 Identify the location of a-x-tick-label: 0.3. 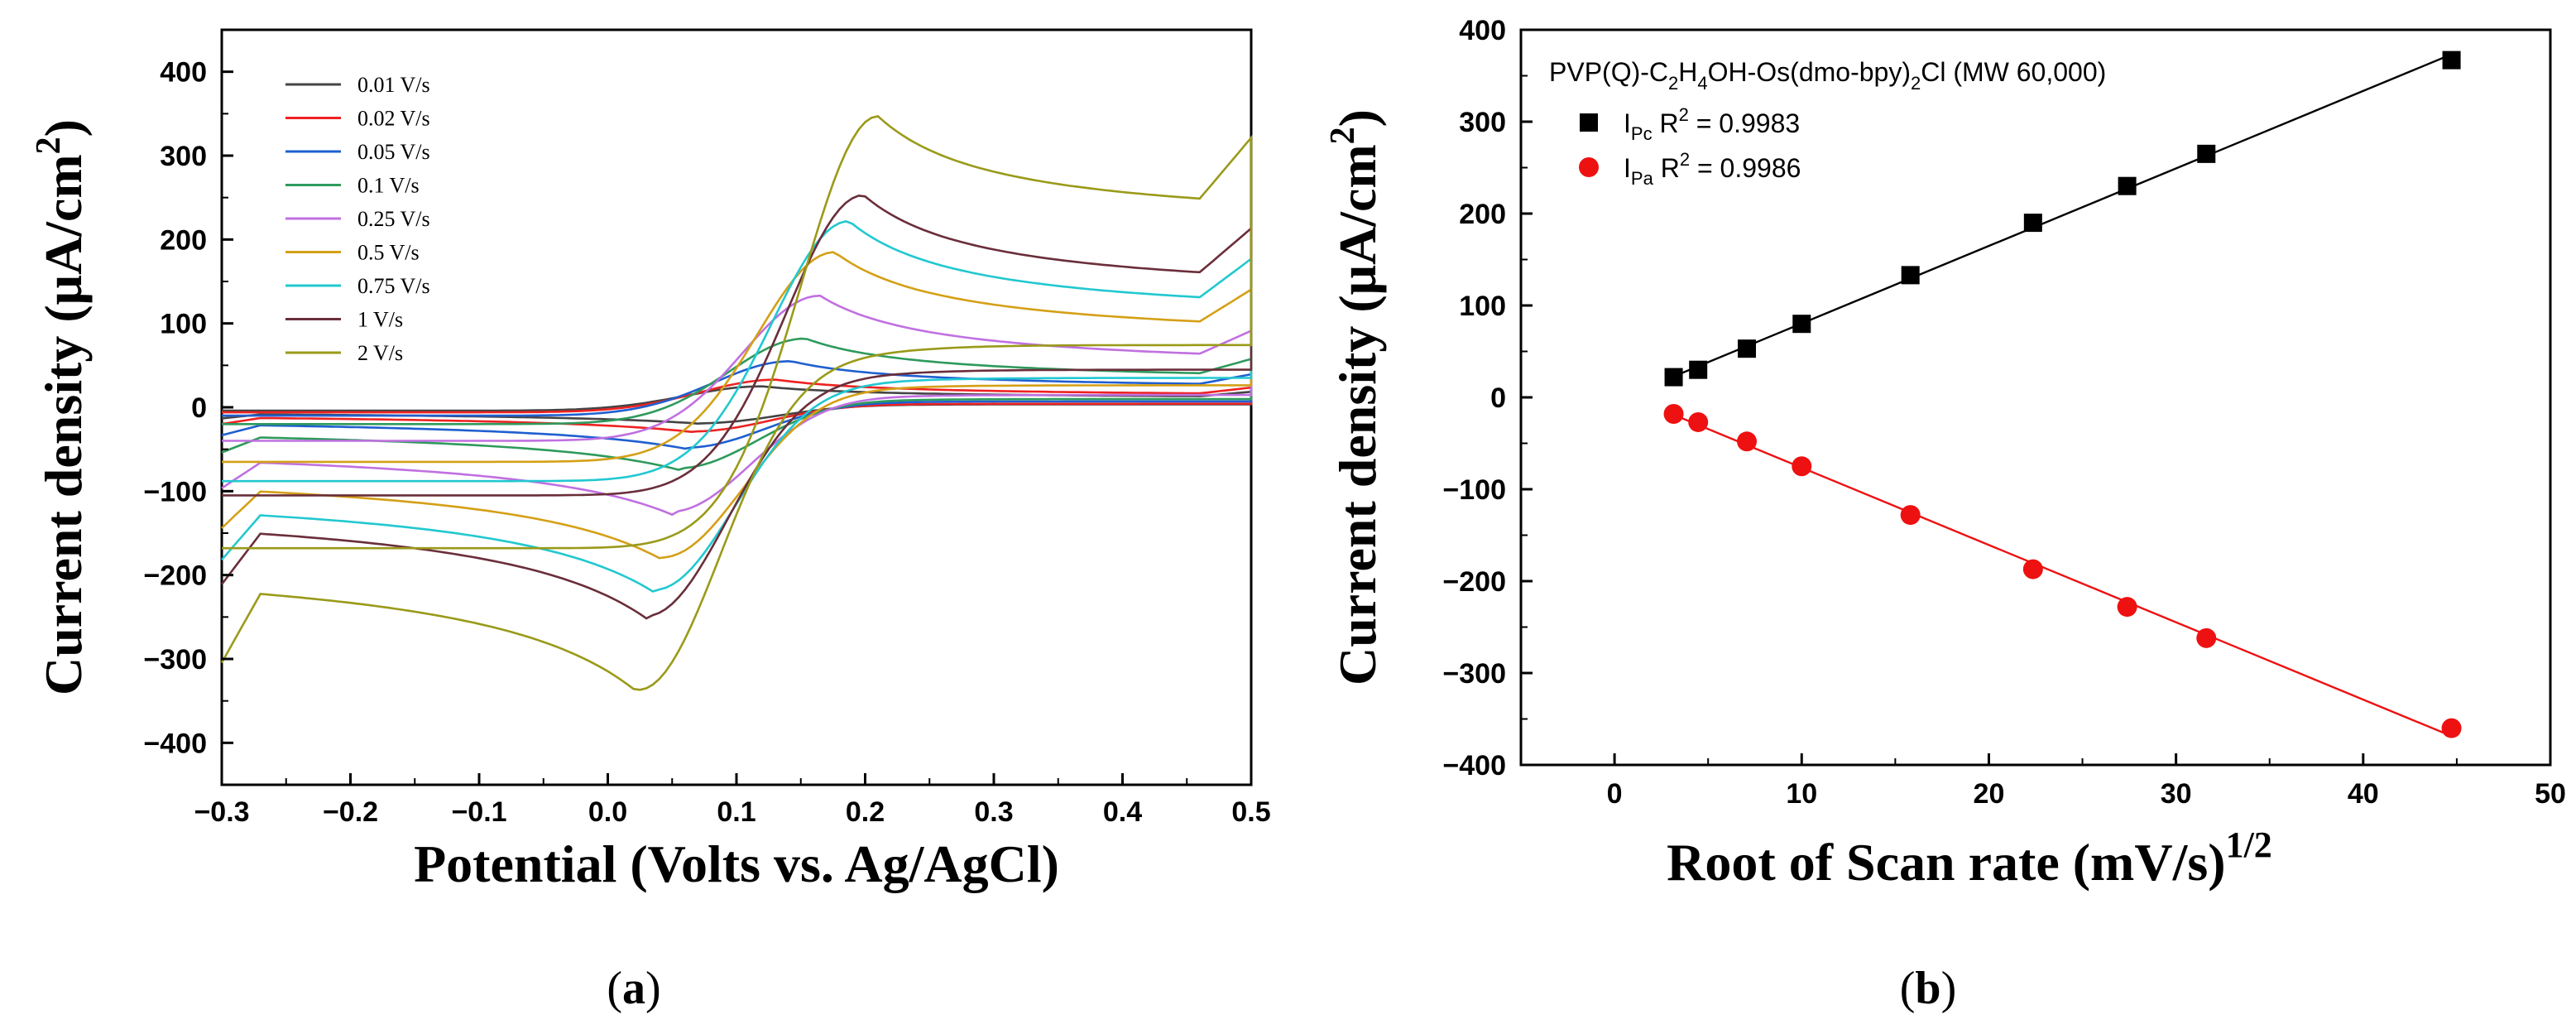
(994, 812).